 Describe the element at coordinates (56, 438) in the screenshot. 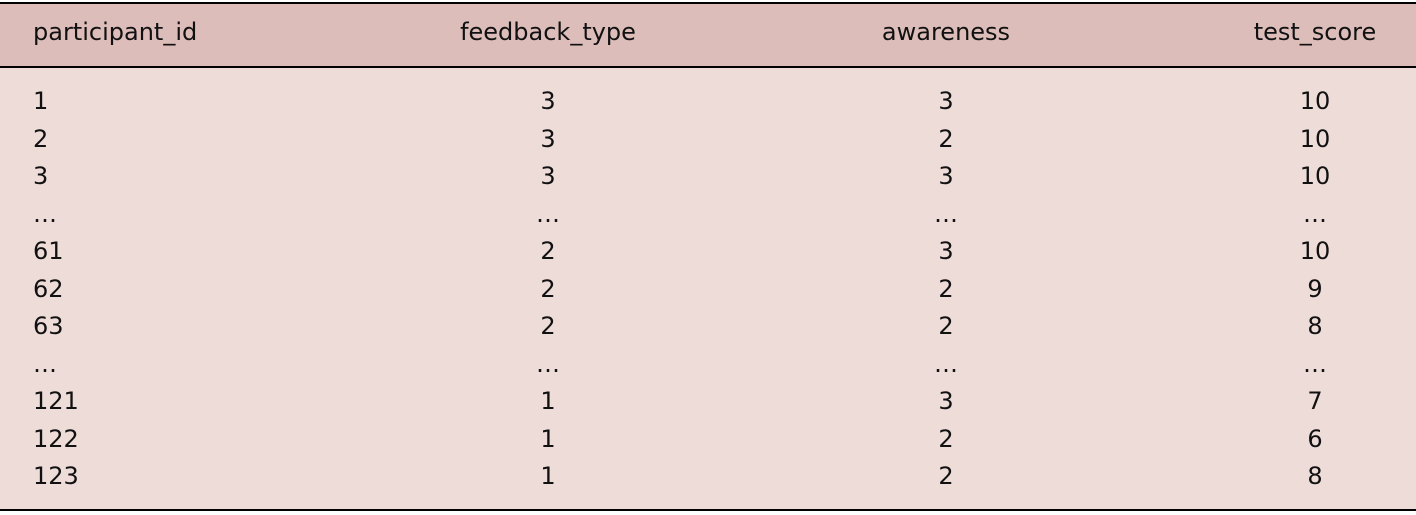

I see `table-cell: 122` at that location.